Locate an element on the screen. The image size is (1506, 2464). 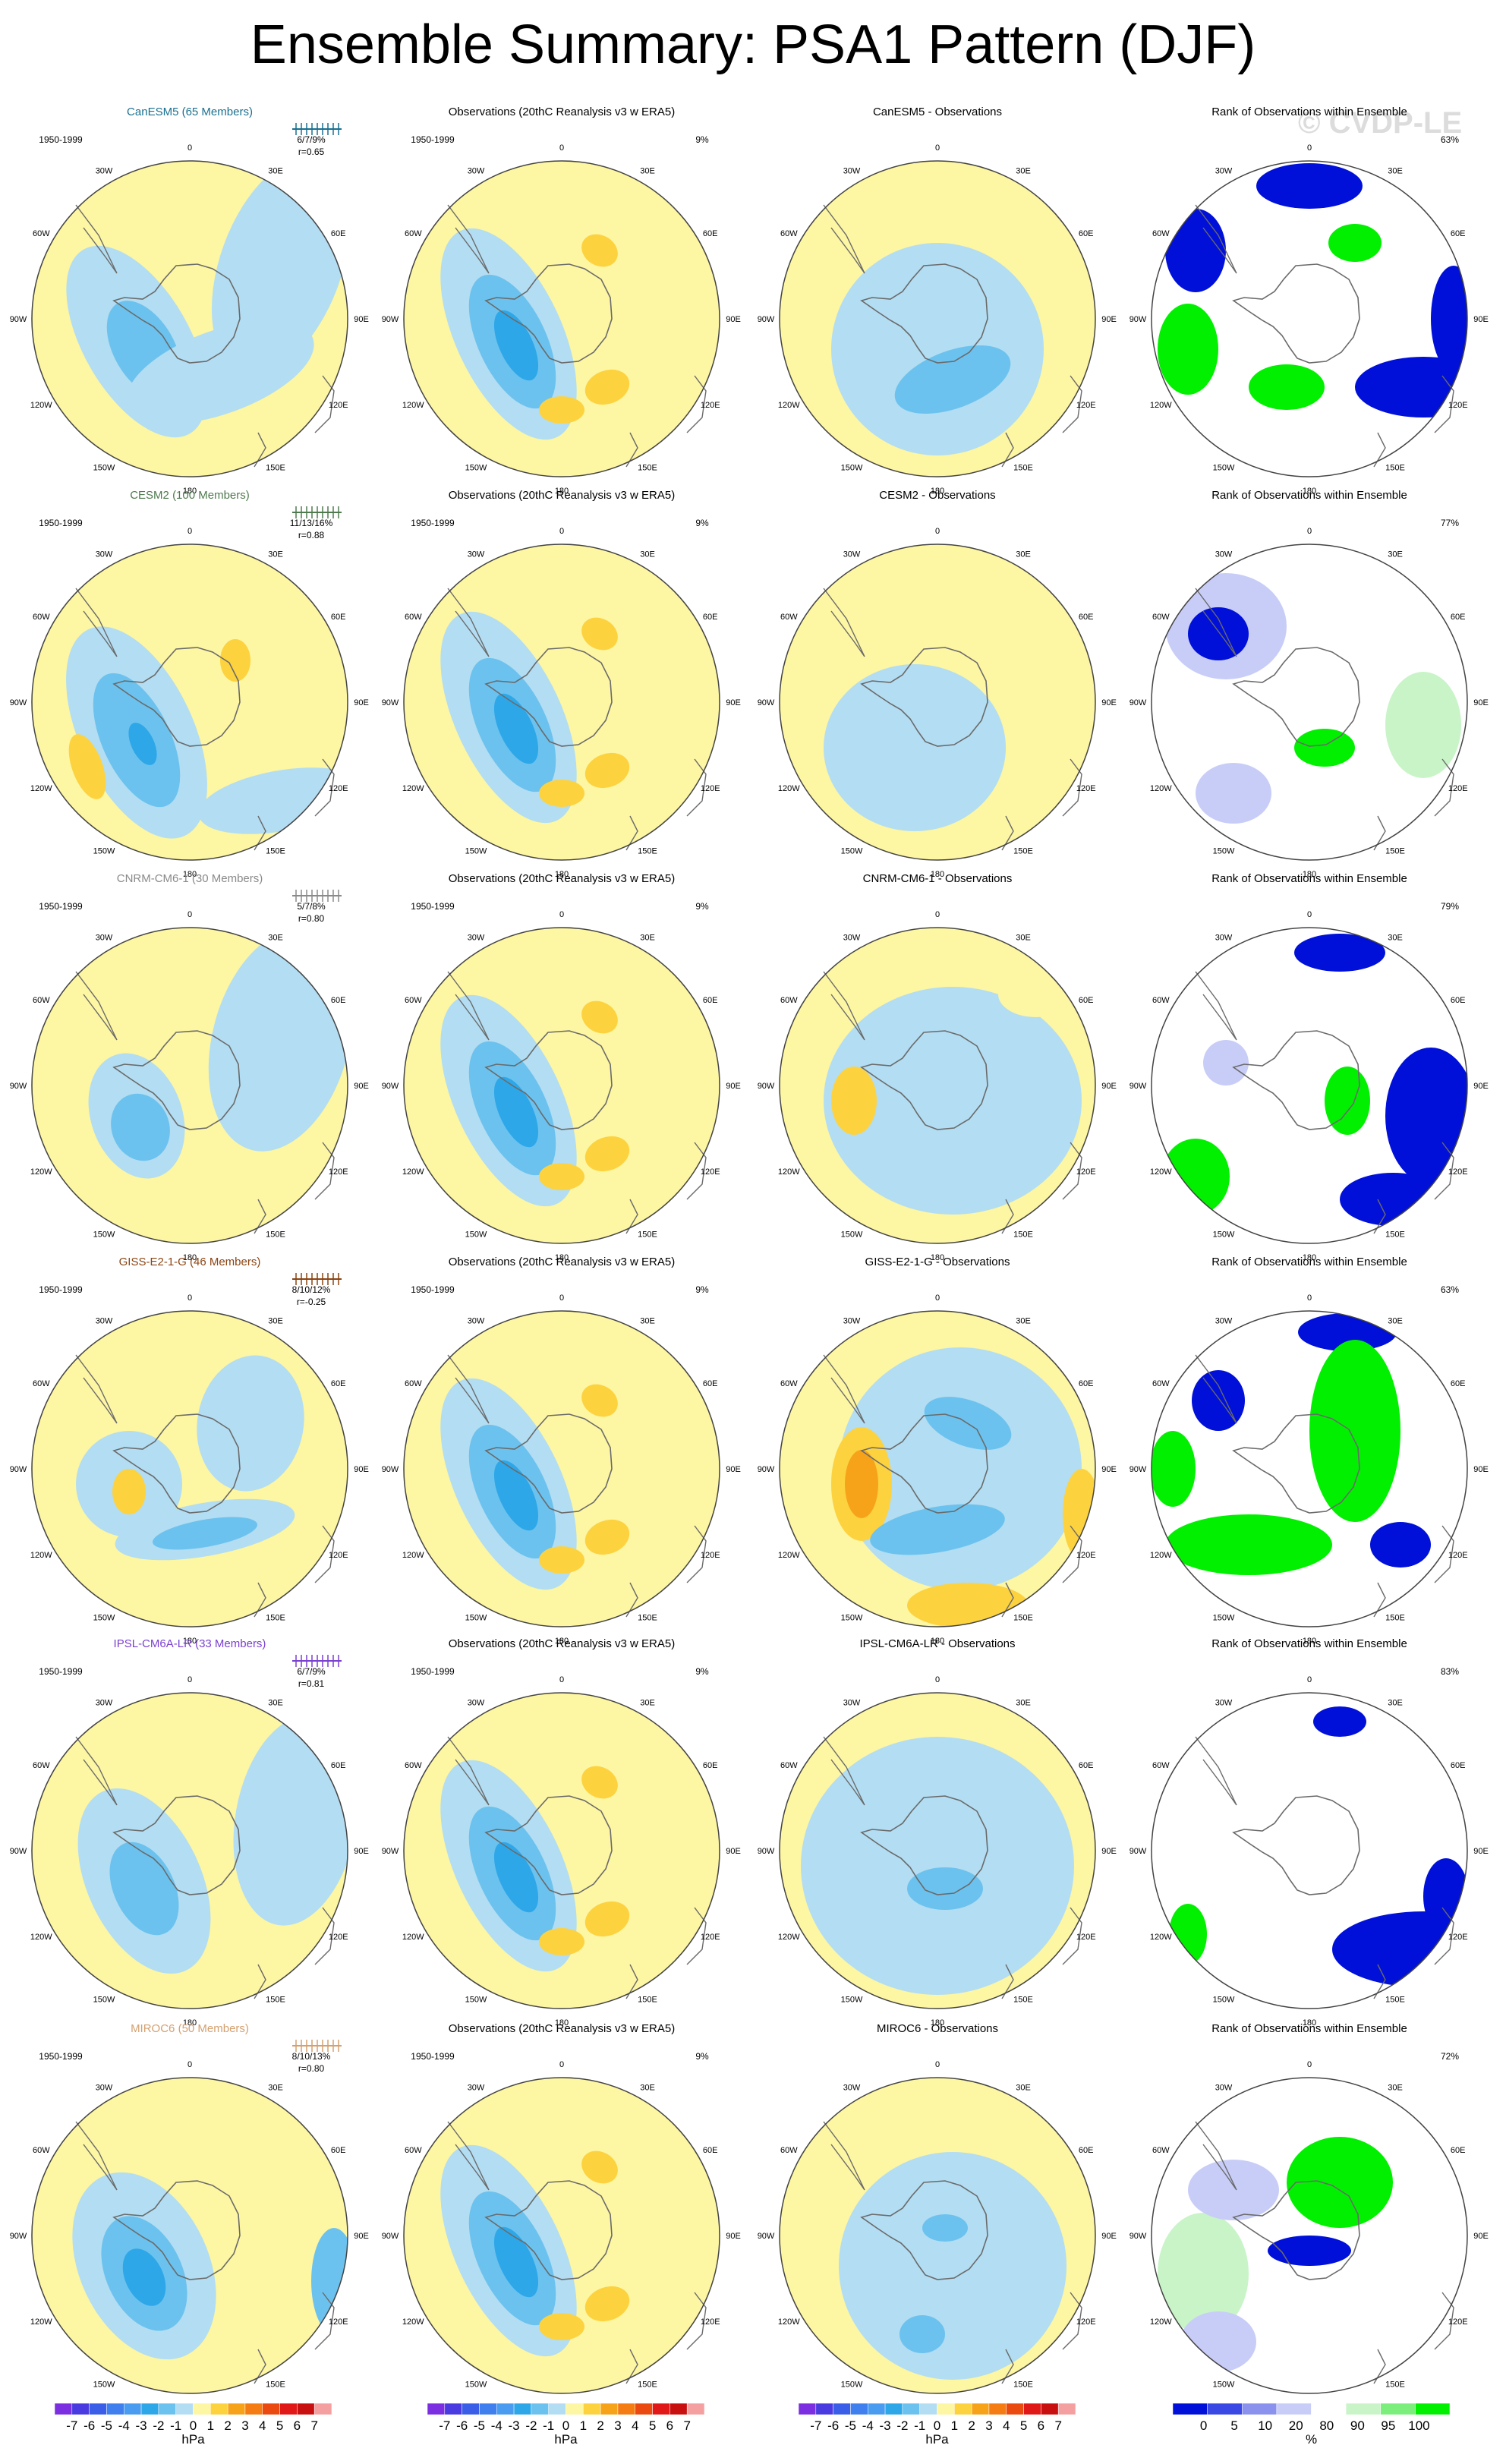
model-title: MIROC6 (50 Members) is located at coordinates (190, 2029).